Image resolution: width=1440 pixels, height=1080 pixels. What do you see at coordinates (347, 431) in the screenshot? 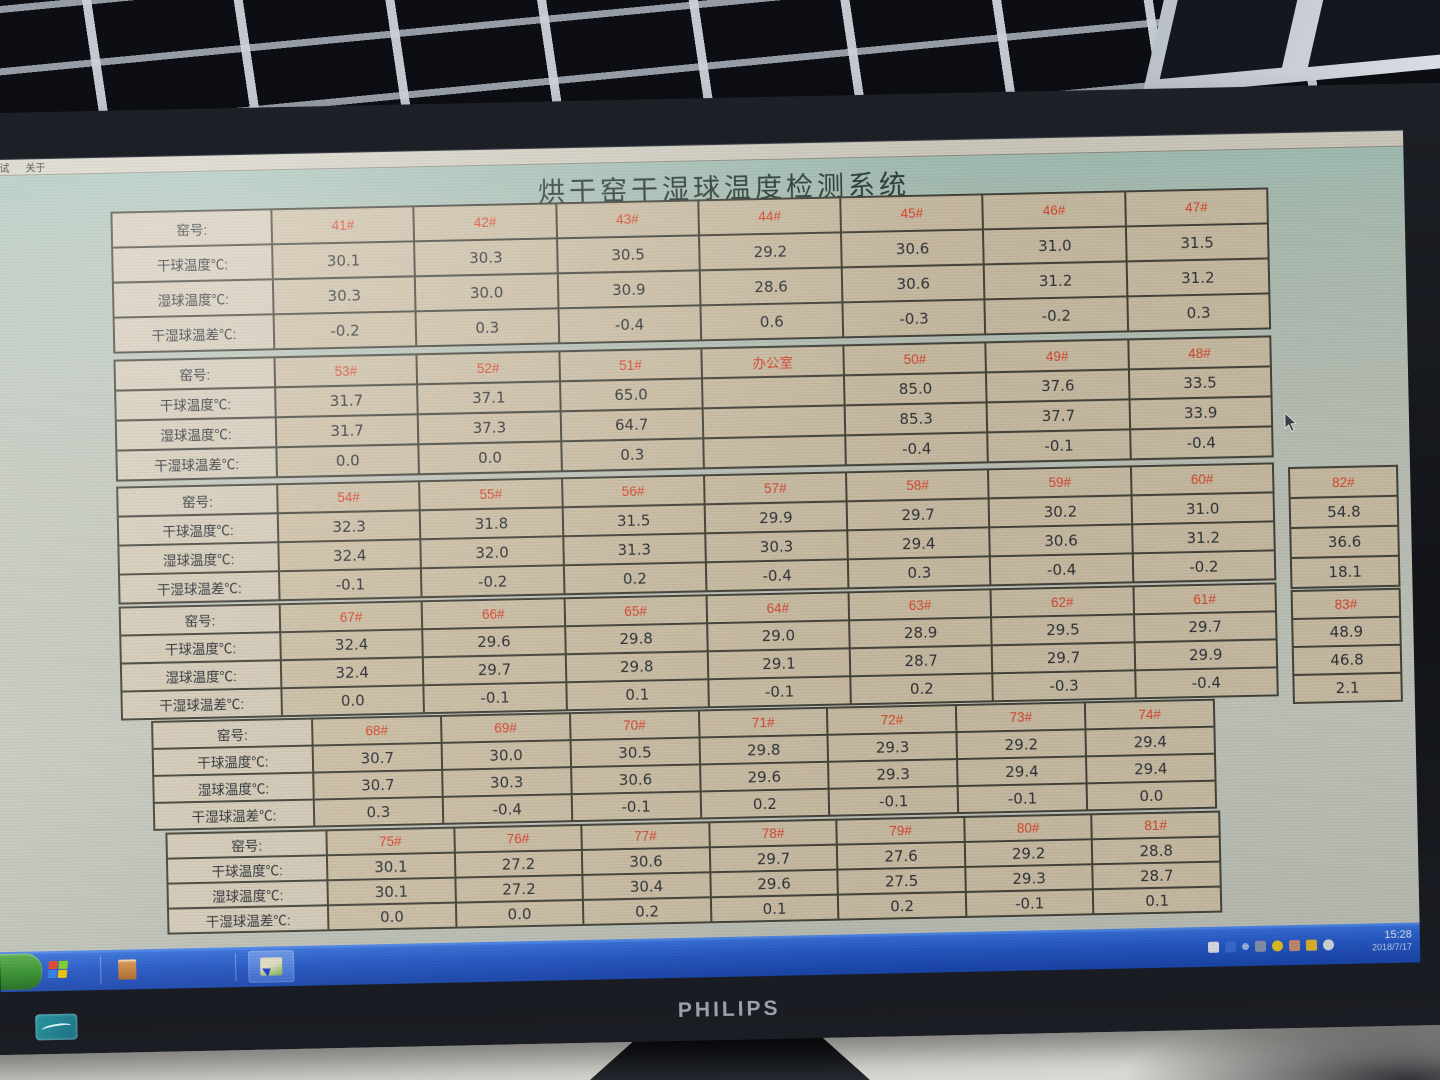
I see `temp-value-cell: 31.7` at bounding box center [347, 431].